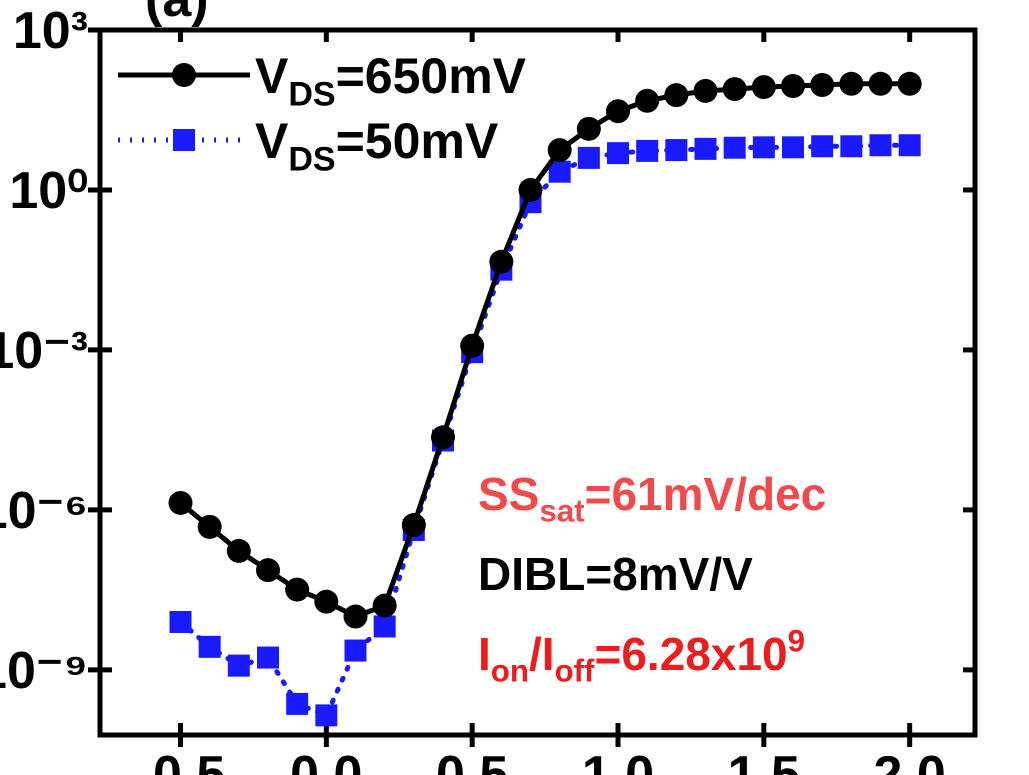 Image resolution: width=1029 pixels, height=775 pixels. What do you see at coordinates (181, 760) in the screenshot?
I see `x-tick-label: -0.5` at bounding box center [181, 760].